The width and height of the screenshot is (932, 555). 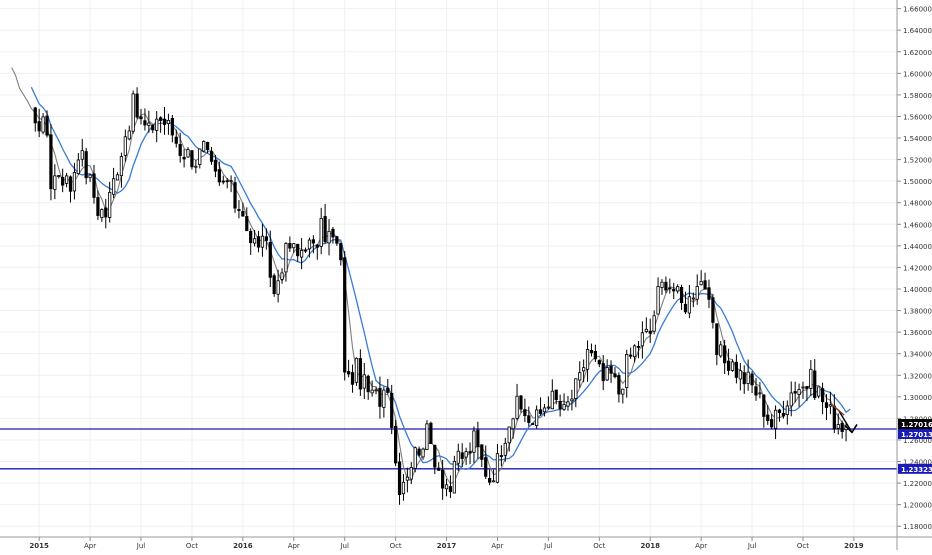 I want to click on y-tick-label: 1.50000, so click(x=917, y=182).